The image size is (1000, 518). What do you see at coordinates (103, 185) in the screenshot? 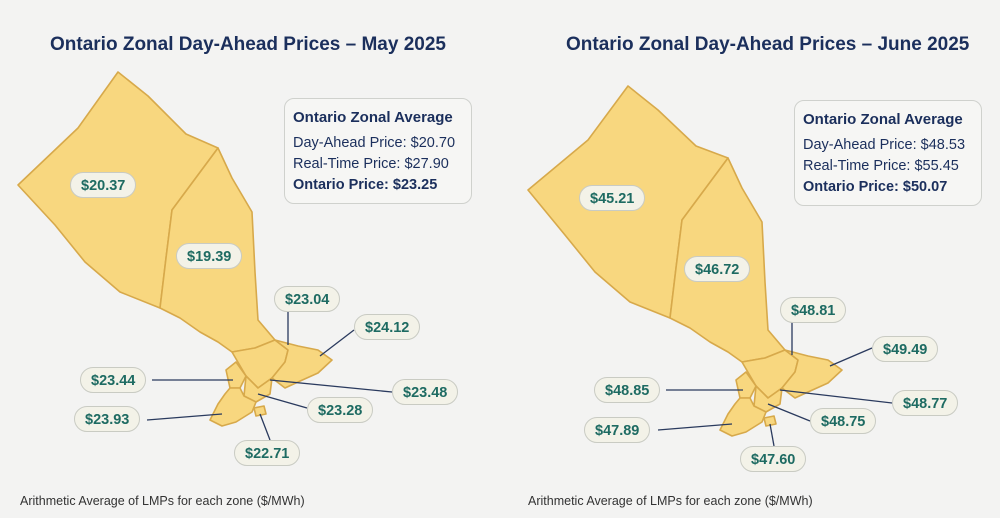
I see `price-label-northwest: $20.37` at bounding box center [103, 185].